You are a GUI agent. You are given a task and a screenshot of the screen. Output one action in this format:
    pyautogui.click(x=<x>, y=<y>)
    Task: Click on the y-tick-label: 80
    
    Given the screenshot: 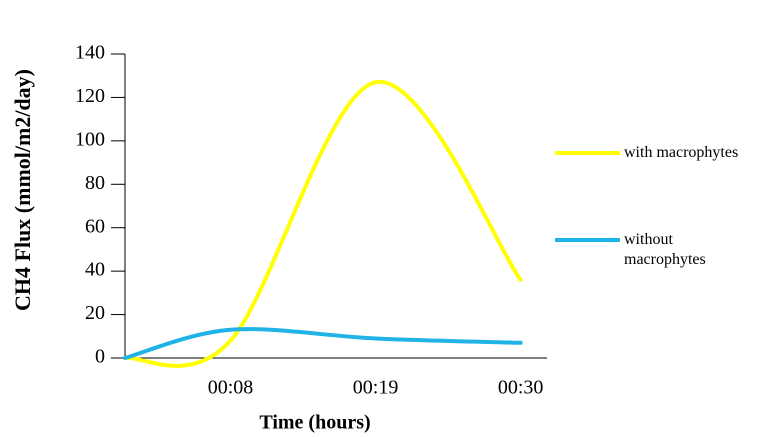 What is the action you would take?
    pyautogui.click(x=95, y=183)
    